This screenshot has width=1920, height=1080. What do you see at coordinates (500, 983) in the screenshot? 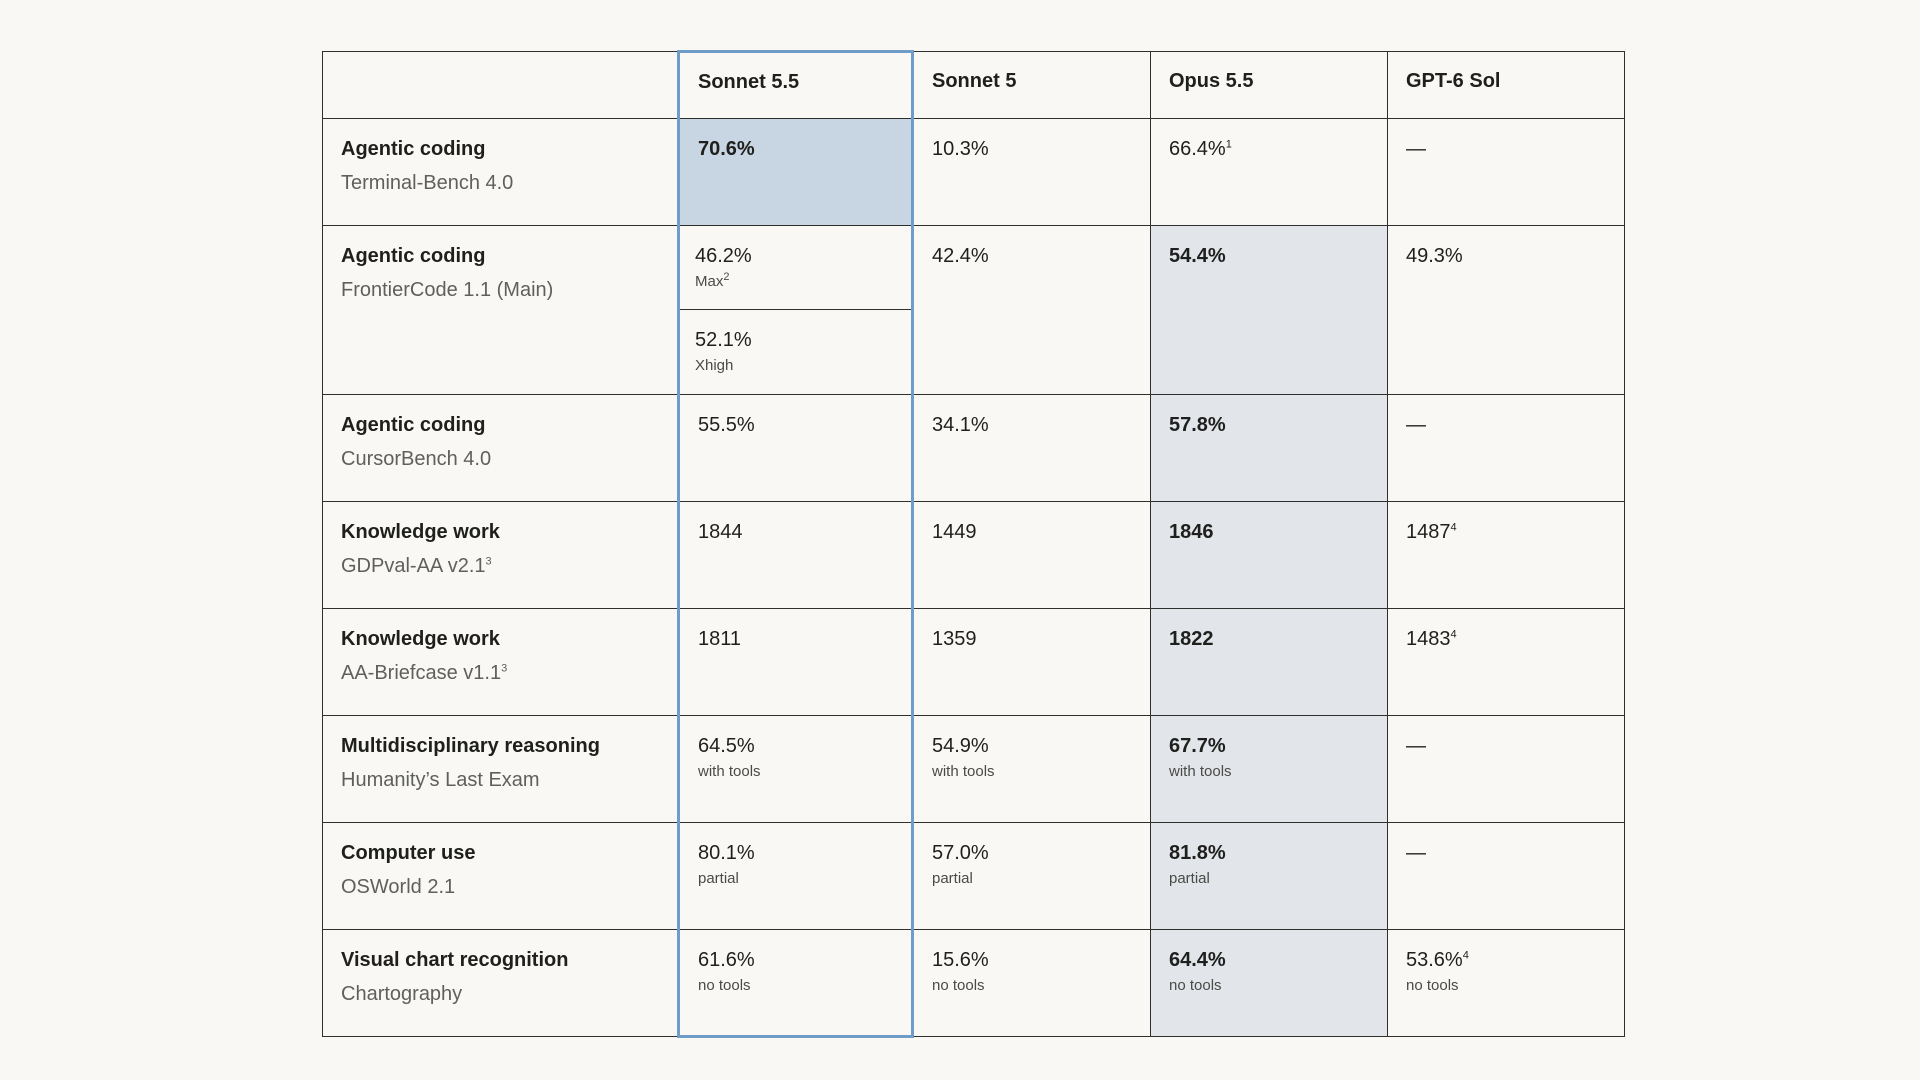
I see `row-label-cell: Visual chart recognition Chartography` at bounding box center [500, 983].